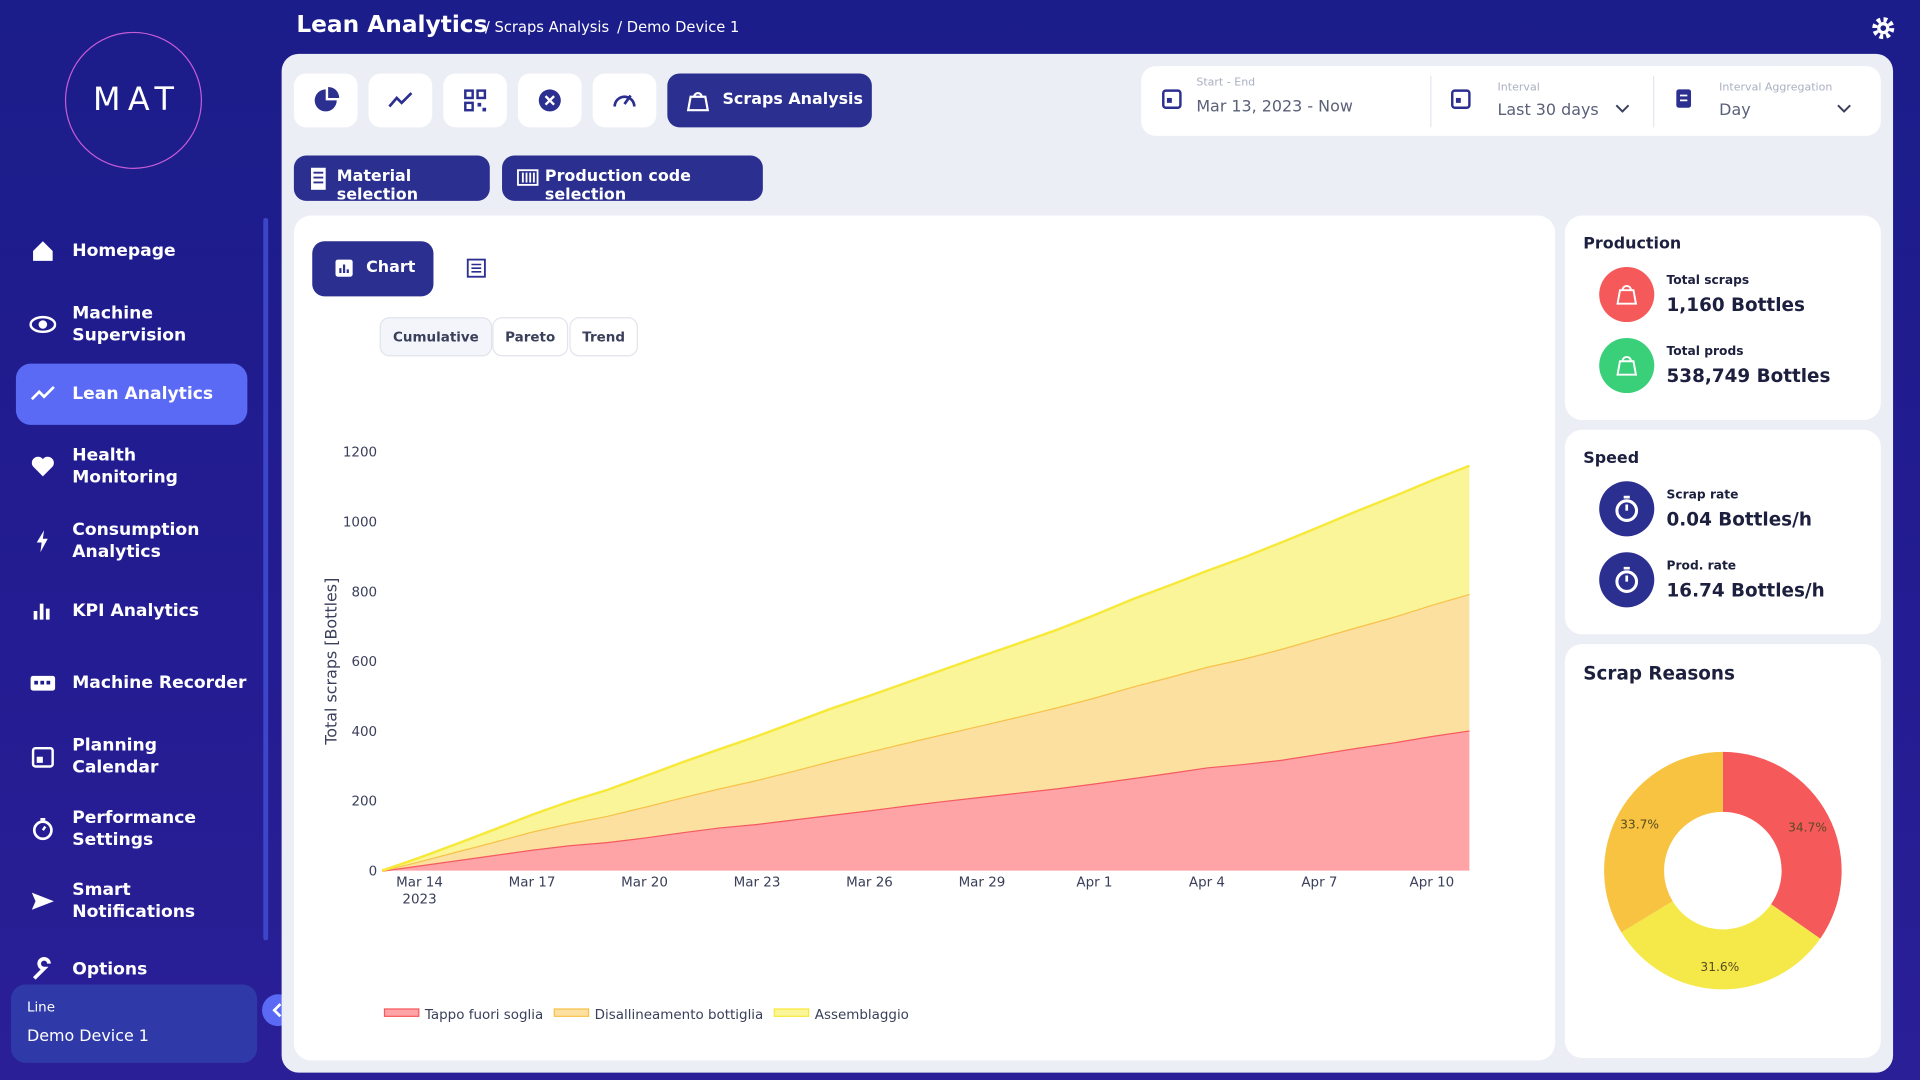  I want to click on pie-icon, so click(327, 99).